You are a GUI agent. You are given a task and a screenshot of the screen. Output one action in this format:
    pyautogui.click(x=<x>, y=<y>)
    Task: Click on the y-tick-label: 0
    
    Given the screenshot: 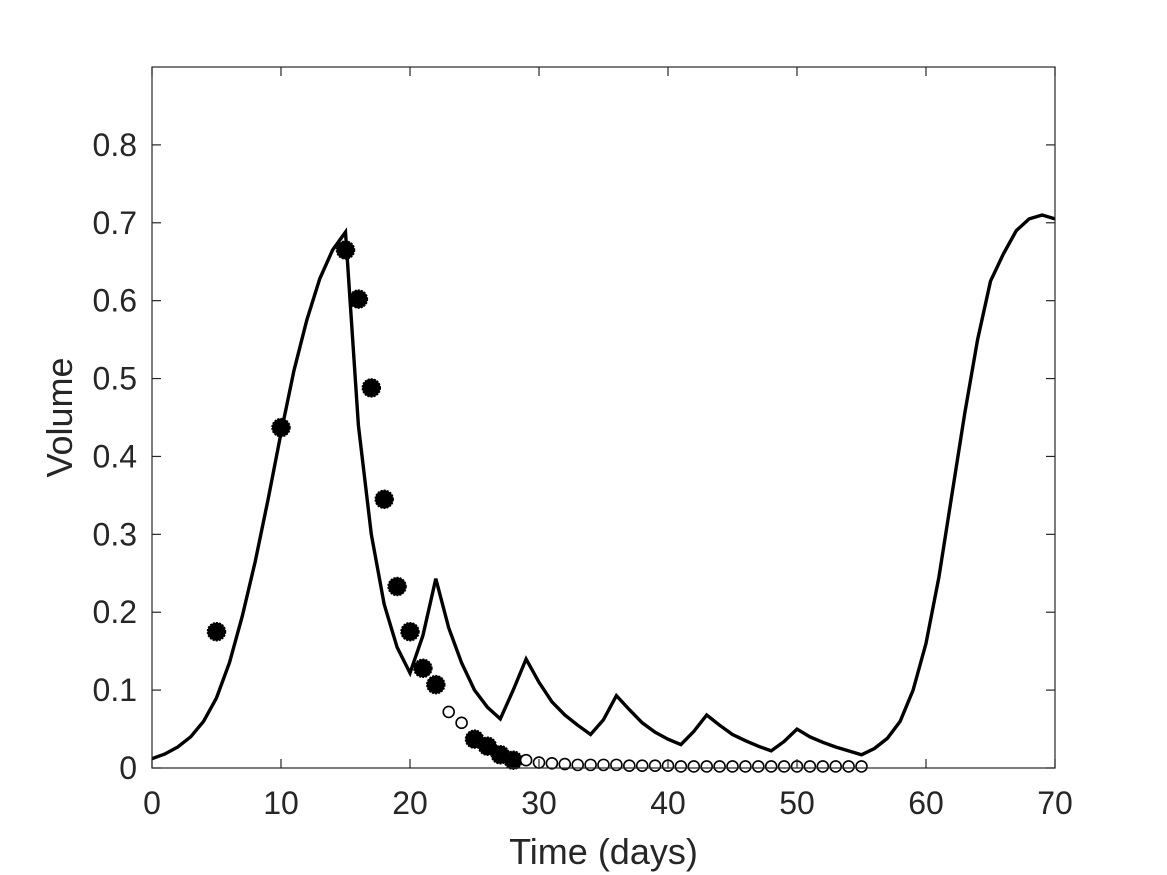 What is the action you would take?
    pyautogui.click(x=128, y=768)
    